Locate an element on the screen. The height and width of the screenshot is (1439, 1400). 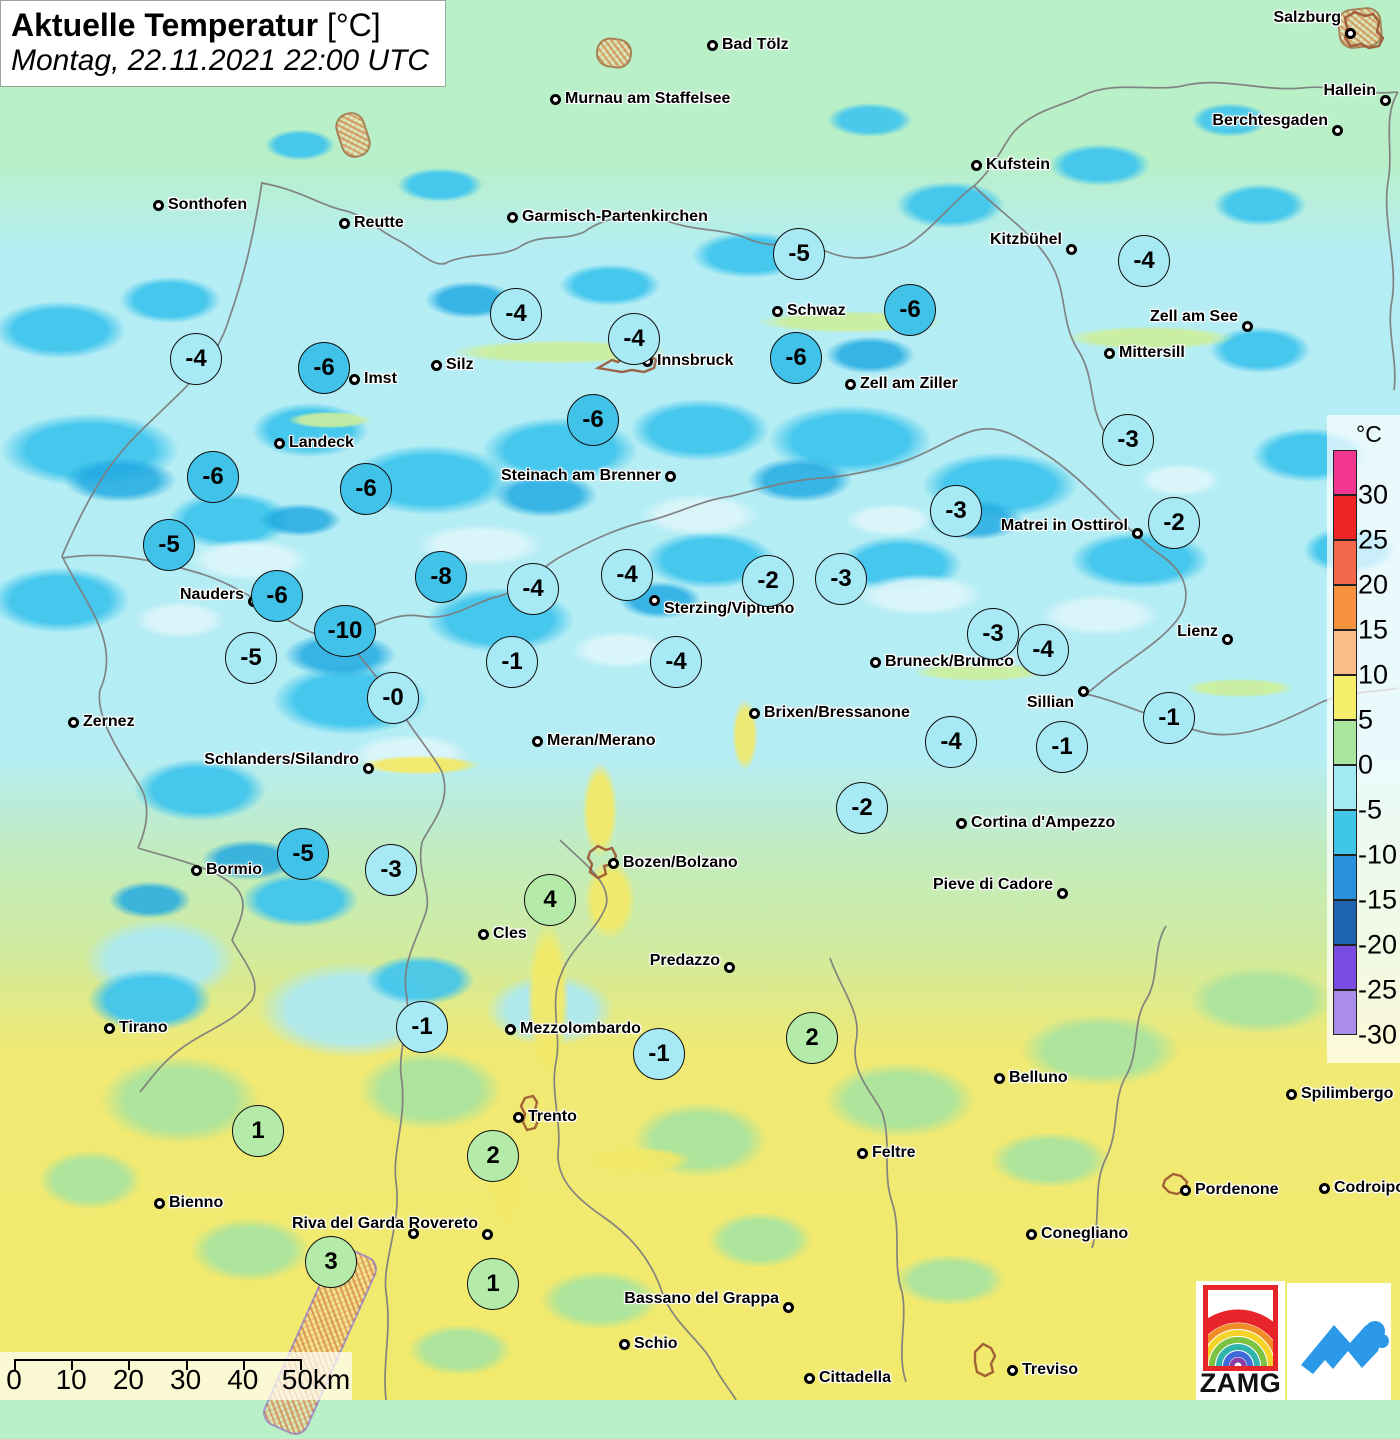
city-label: Landeck is located at coordinates (321, 442).